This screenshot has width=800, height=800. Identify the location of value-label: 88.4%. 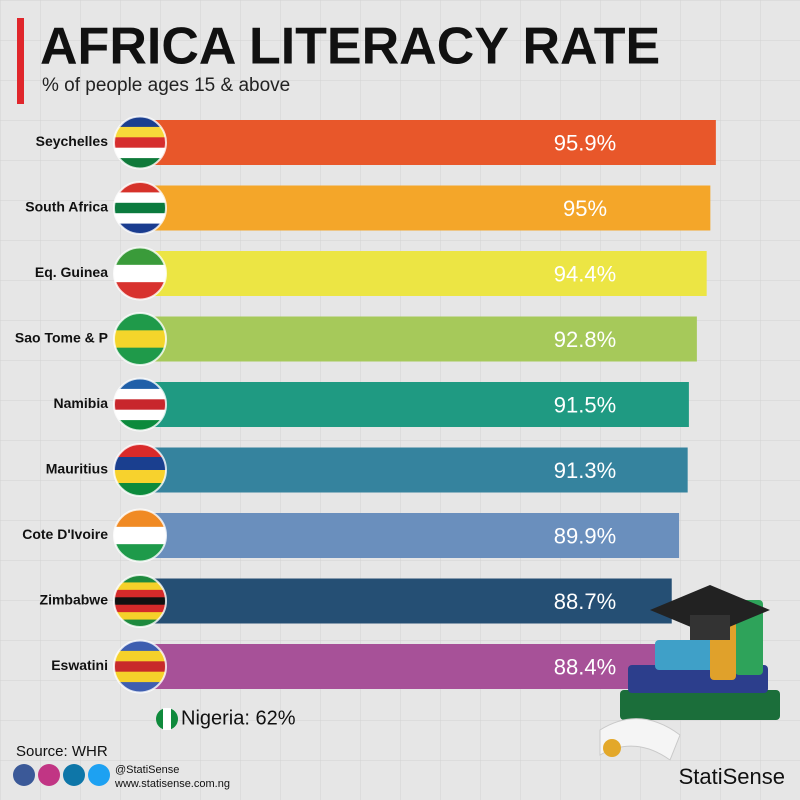
(585, 666).